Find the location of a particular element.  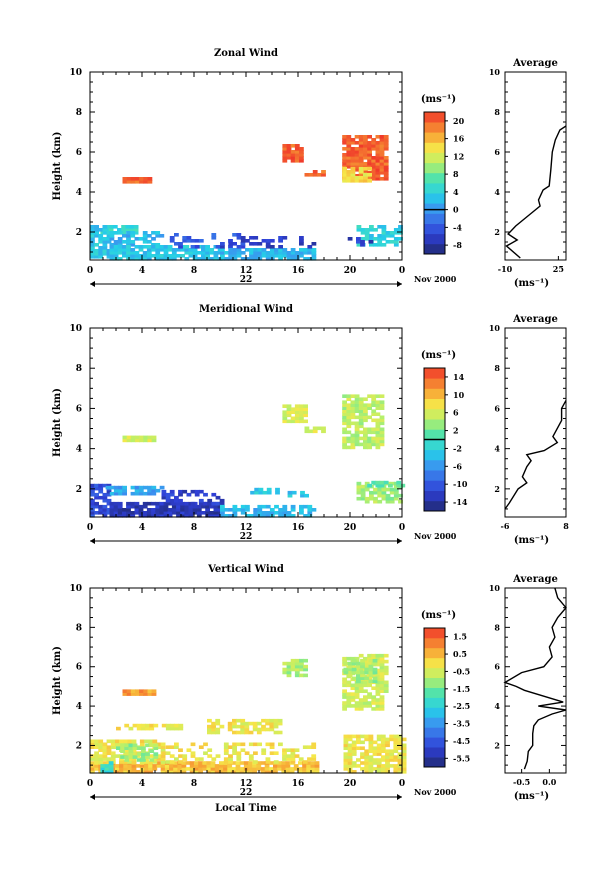

y-tick-label: 2 is located at coordinates (79, 746).